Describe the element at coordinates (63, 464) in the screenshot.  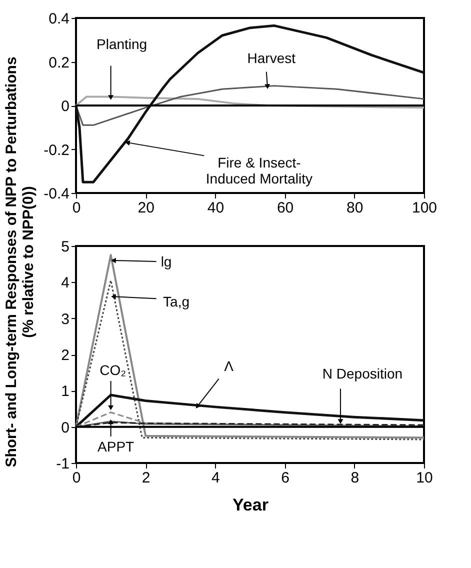
I see `y-tick-label: -1` at that location.